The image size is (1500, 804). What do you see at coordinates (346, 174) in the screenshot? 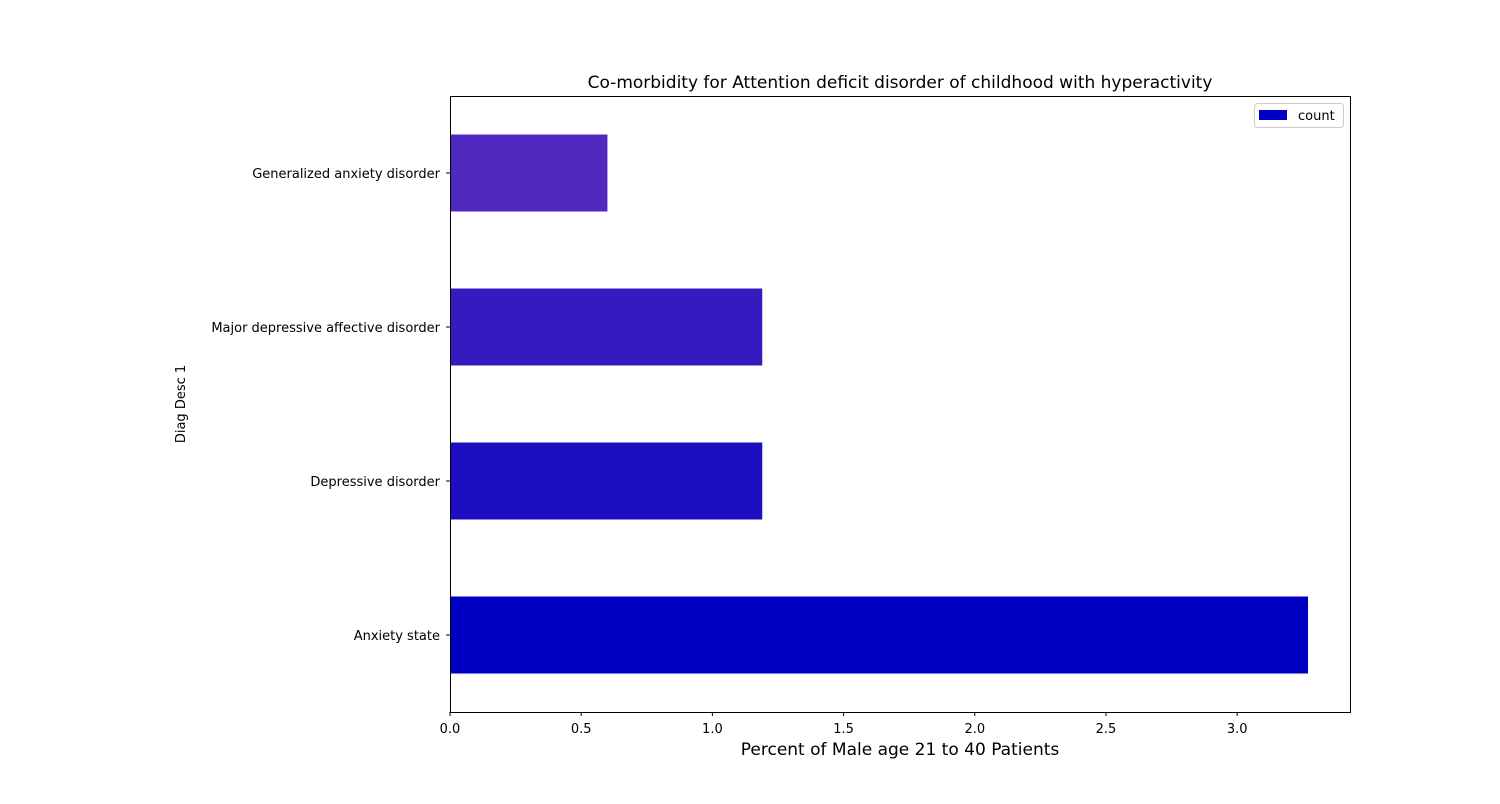
I see `y-tick-label: Generalized anxiety disorder` at bounding box center [346, 174].